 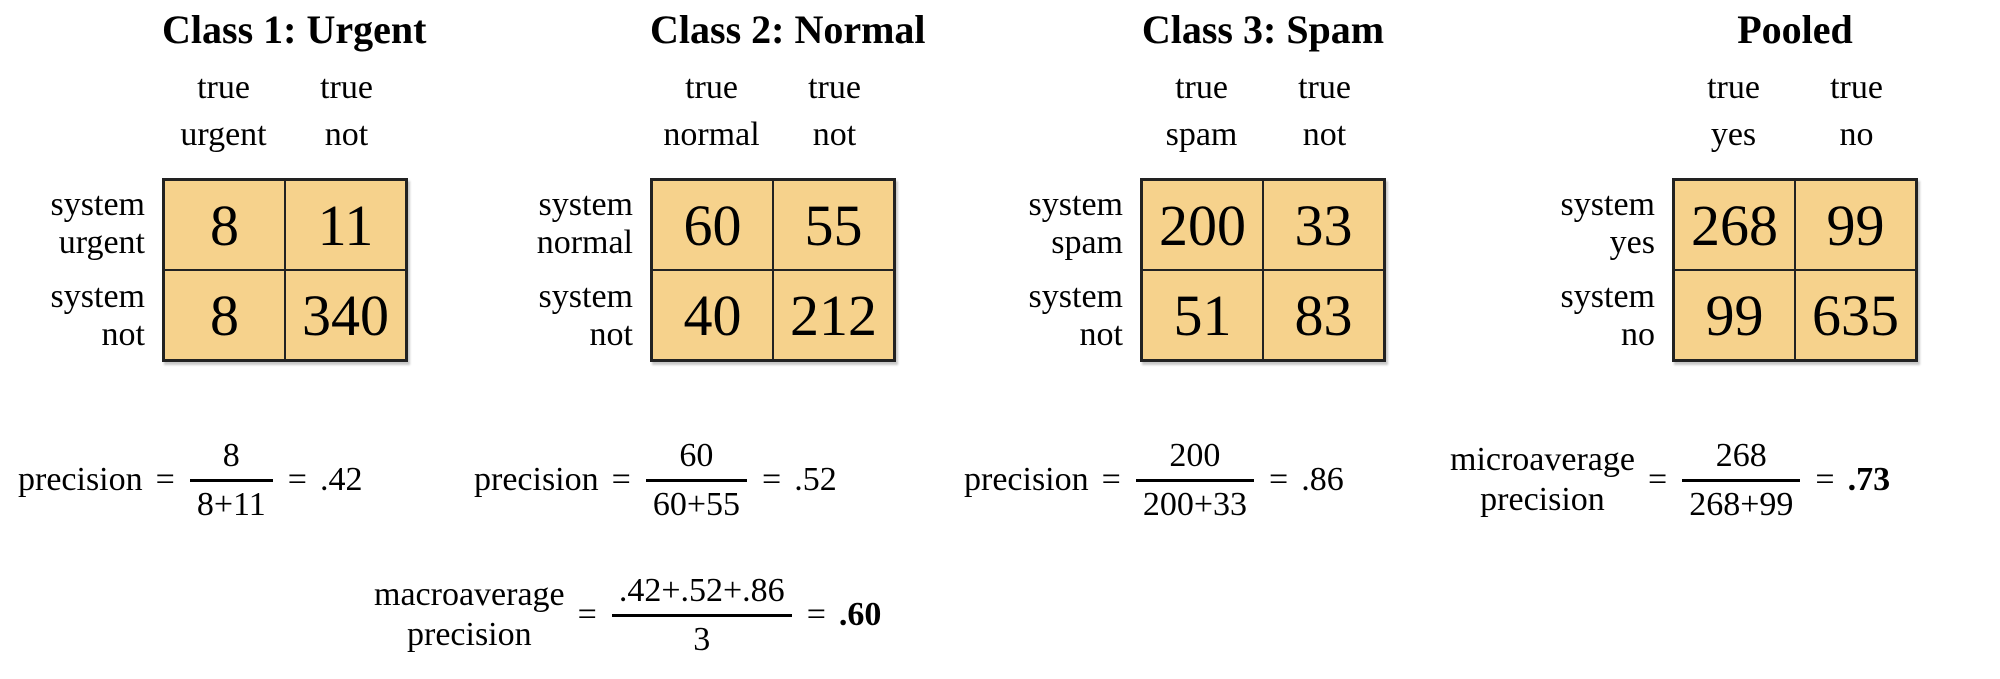 I want to click on row-header-system-positive: system yes, so click(x=1607, y=223).